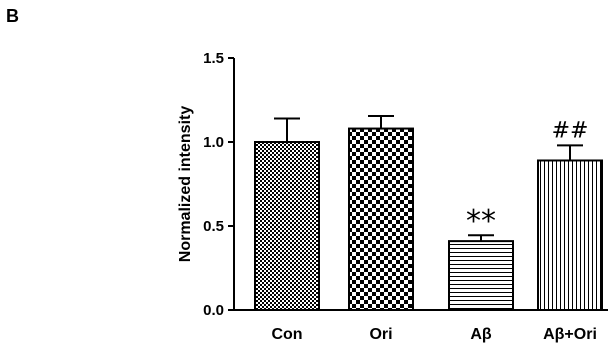 The width and height of the screenshot is (611, 351). What do you see at coordinates (527, 178) in the screenshot?
I see `significance-group: ** ##` at bounding box center [527, 178].